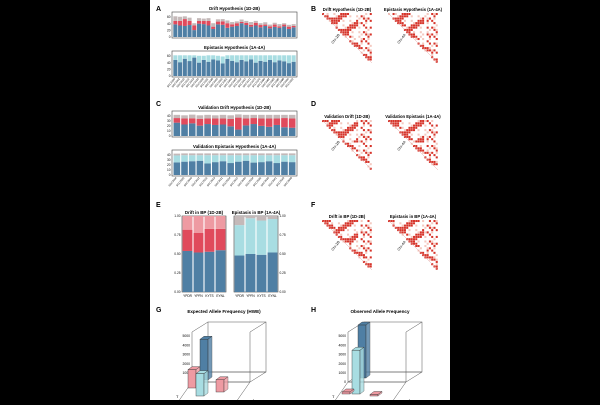 The image size is (600, 405). I want to click on c2-xtick: SCC2034, so click(249, 182).